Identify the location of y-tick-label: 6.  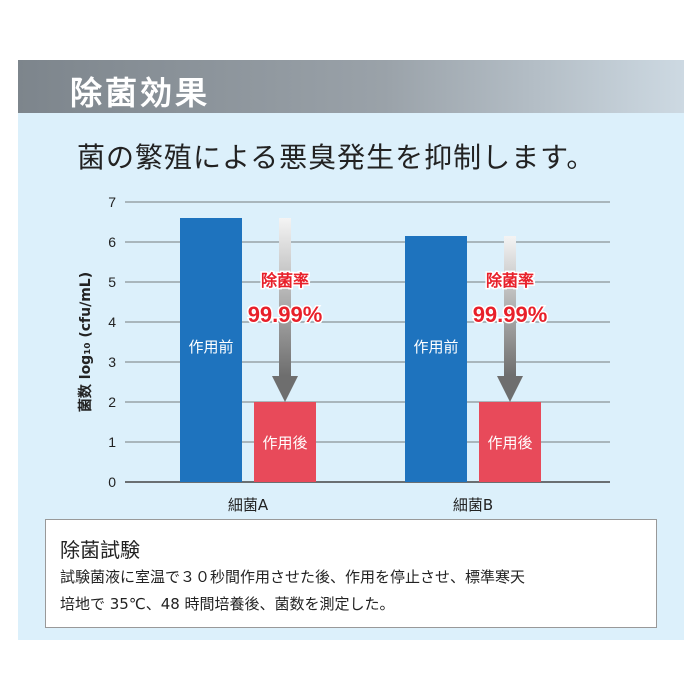
(112, 242).